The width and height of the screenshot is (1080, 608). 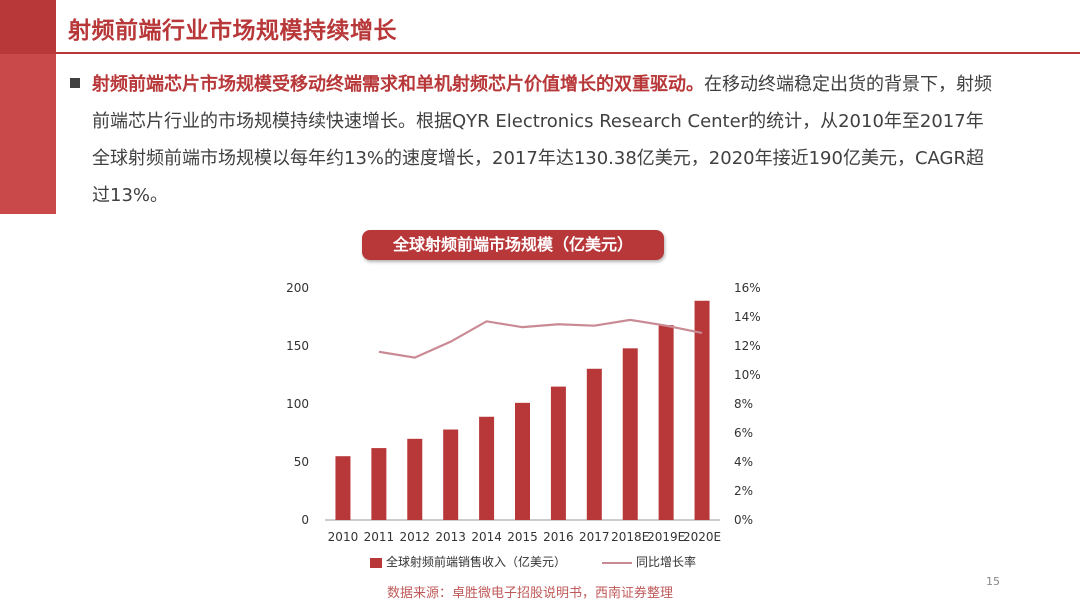 I want to click on x-tick-label: 2017, so click(x=594, y=537).